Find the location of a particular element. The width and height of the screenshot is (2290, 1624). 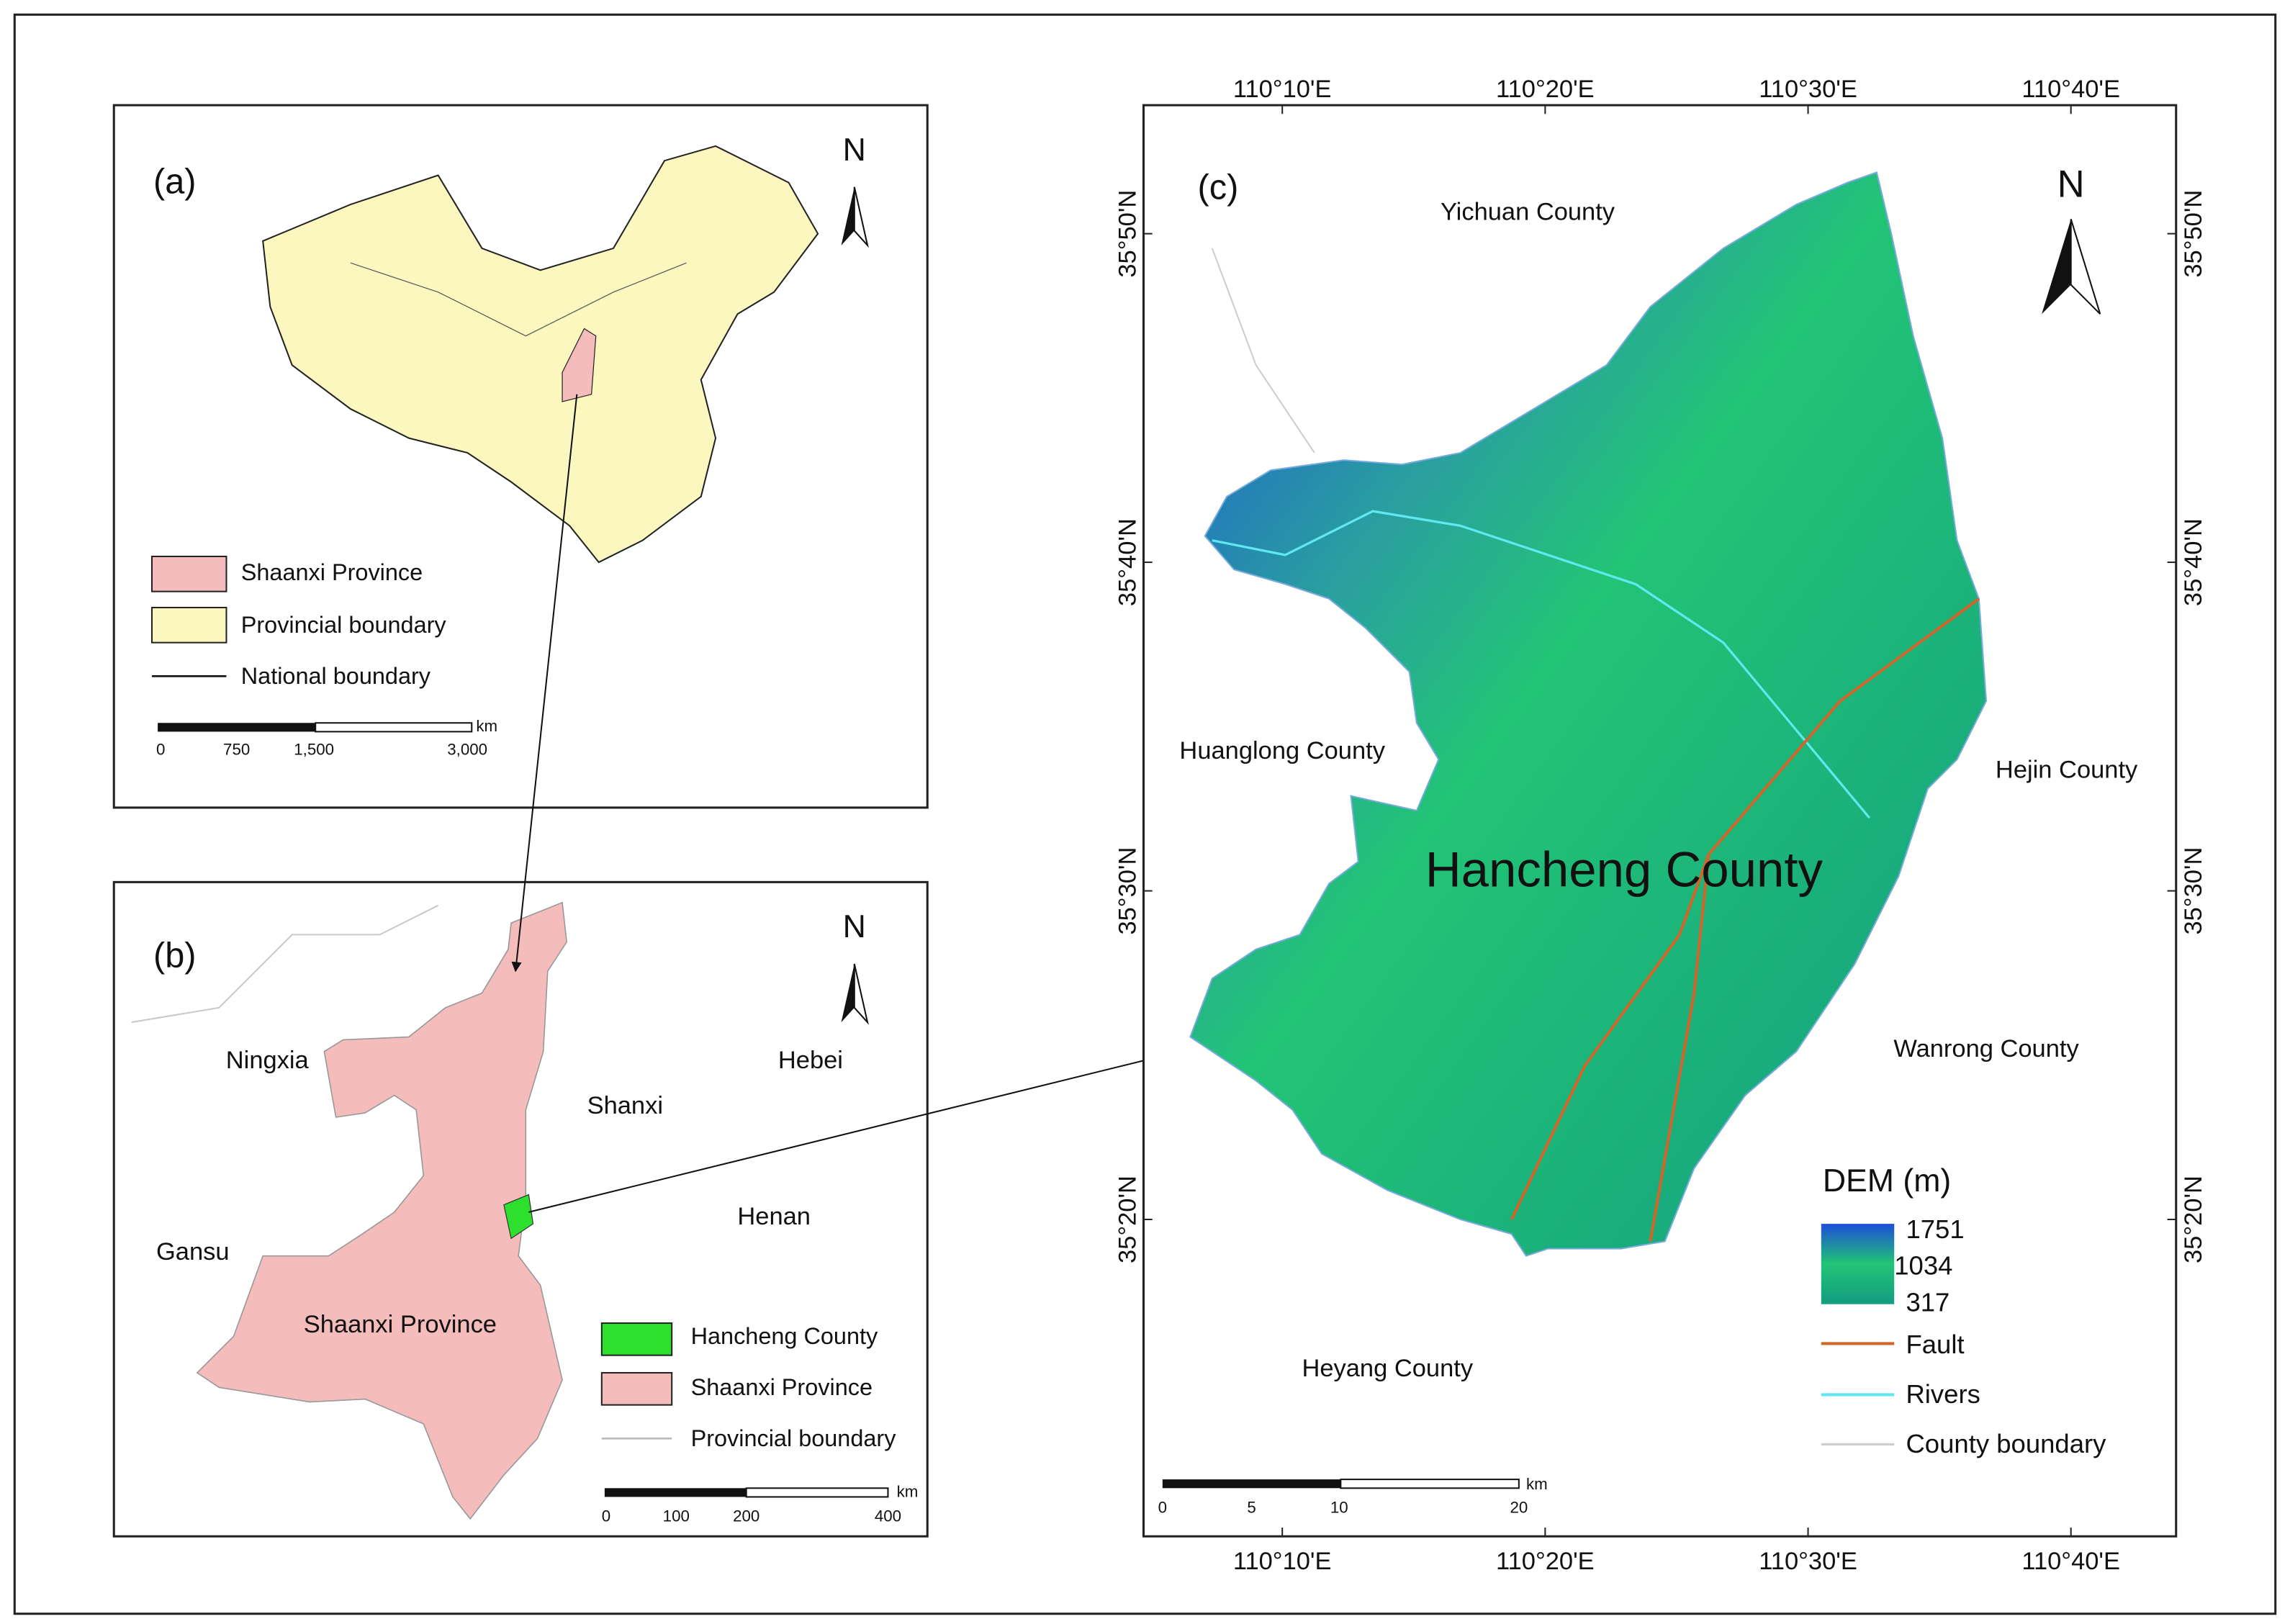

panel-label: (a) is located at coordinates (174, 183).